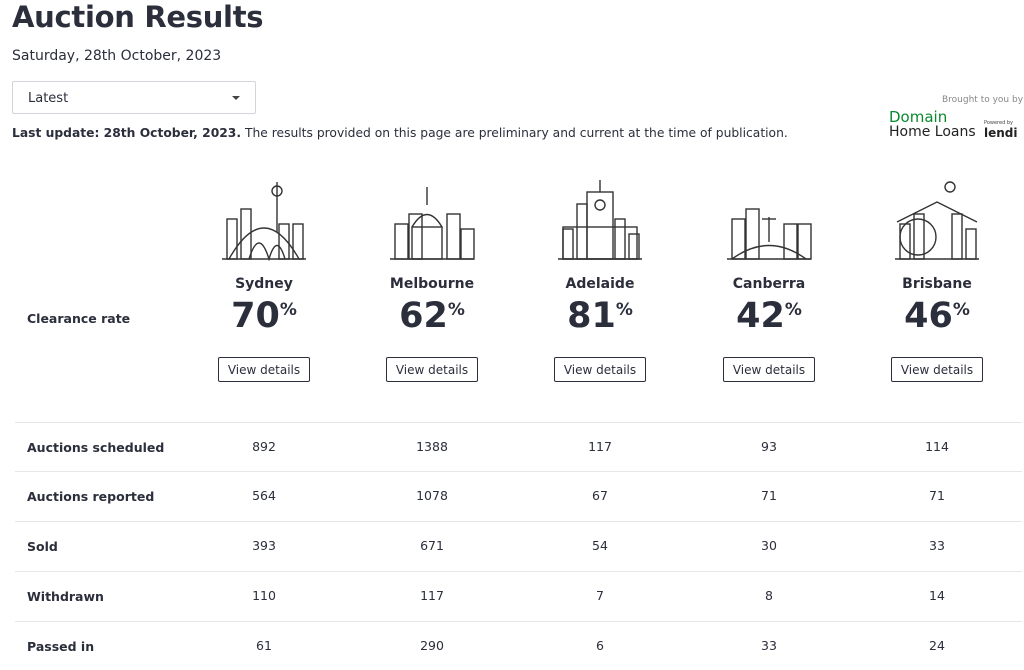 The height and width of the screenshot is (670, 1024). I want to click on table-cell: 61, so click(264, 645).